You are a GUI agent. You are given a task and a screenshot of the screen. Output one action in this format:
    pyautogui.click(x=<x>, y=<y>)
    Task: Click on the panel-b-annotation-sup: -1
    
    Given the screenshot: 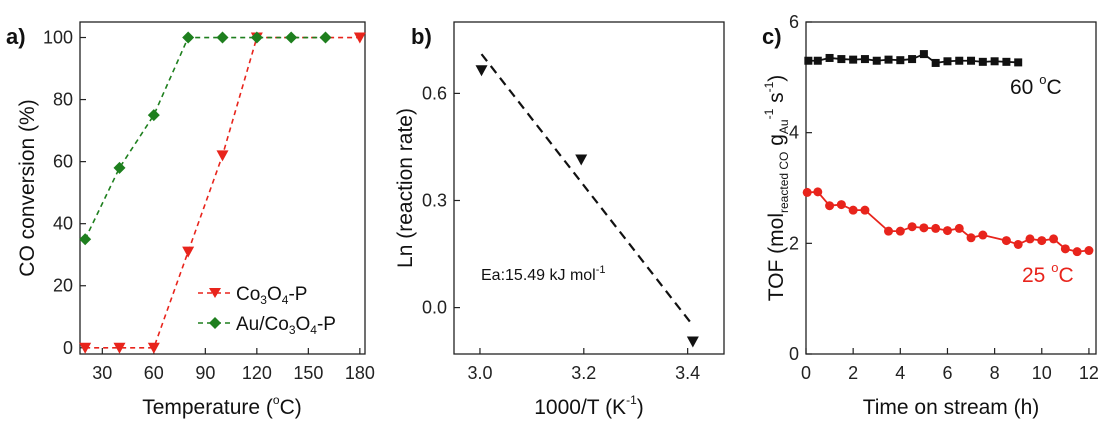 What is the action you would take?
    pyautogui.click(x=601, y=270)
    